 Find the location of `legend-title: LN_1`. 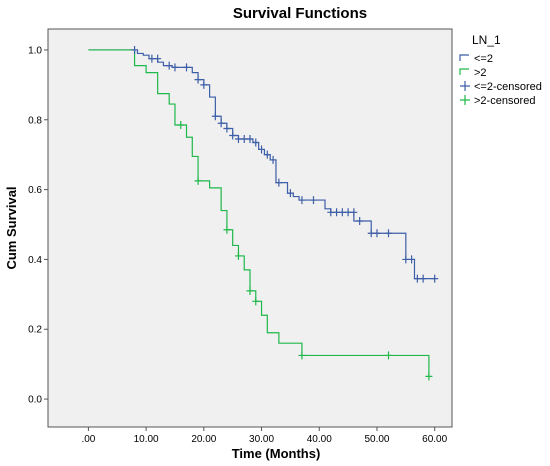

legend-title: LN_1 is located at coordinates (486, 40).